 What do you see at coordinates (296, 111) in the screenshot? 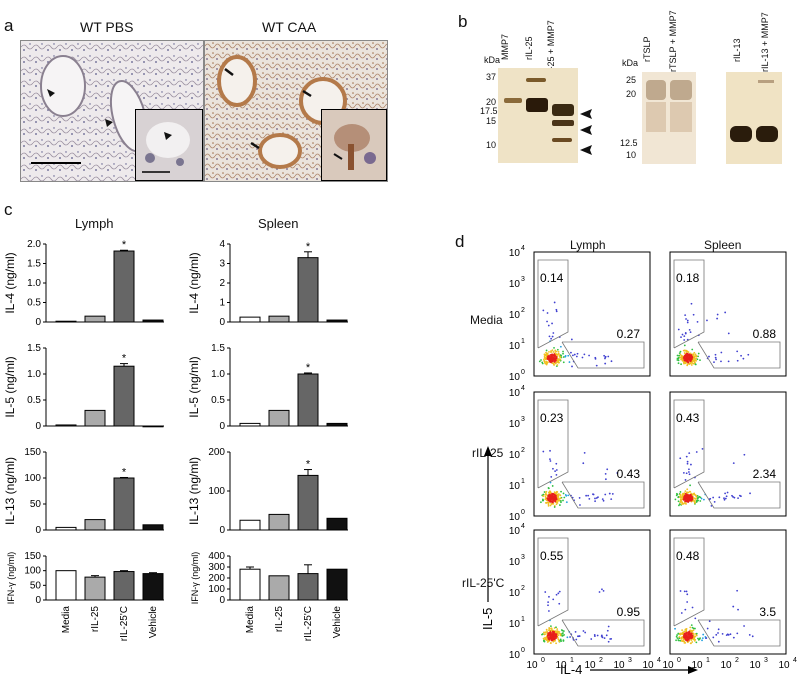
I see `micrograph-wt-caa` at bounding box center [296, 111].